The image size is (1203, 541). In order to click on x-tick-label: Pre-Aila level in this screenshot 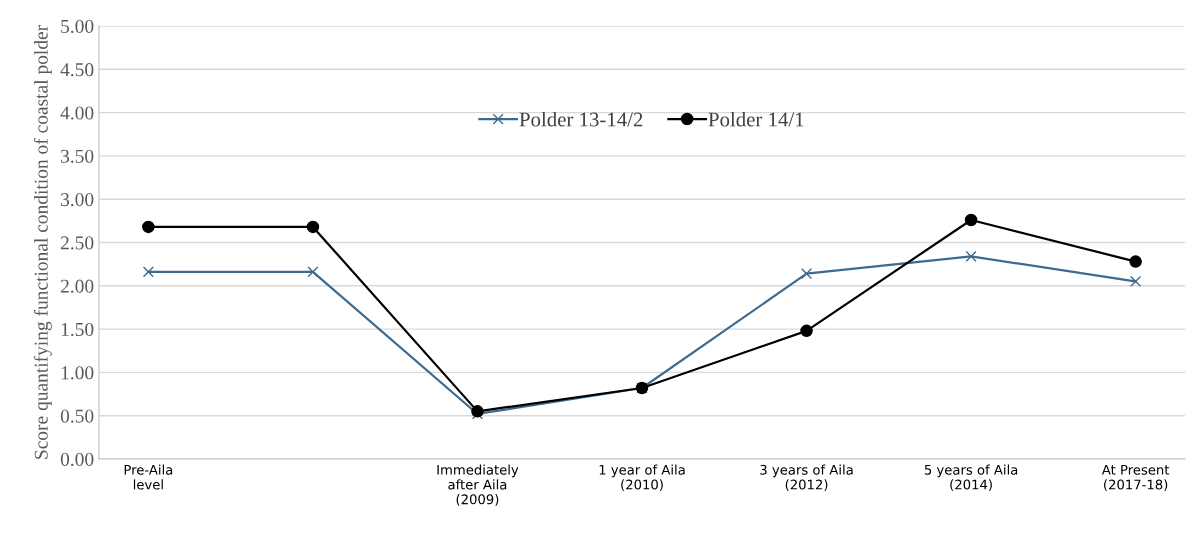, I will do `click(148, 477)`.